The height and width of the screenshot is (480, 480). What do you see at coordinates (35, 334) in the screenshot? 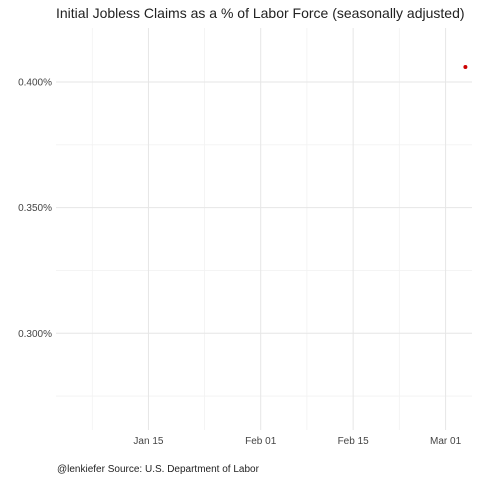
I see `y-tick-label: 0.300%` at bounding box center [35, 334].